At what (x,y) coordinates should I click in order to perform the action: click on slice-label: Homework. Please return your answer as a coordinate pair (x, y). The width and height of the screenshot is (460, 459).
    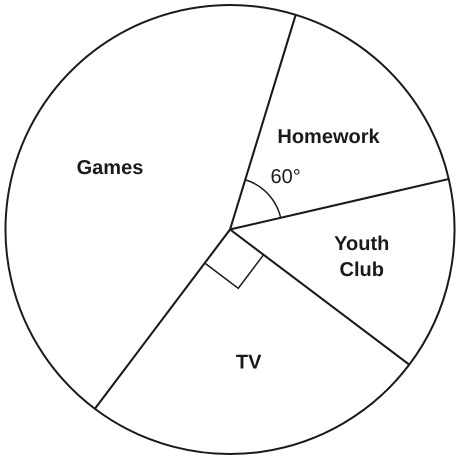
    Looking at the image, I should click on (329, 137).